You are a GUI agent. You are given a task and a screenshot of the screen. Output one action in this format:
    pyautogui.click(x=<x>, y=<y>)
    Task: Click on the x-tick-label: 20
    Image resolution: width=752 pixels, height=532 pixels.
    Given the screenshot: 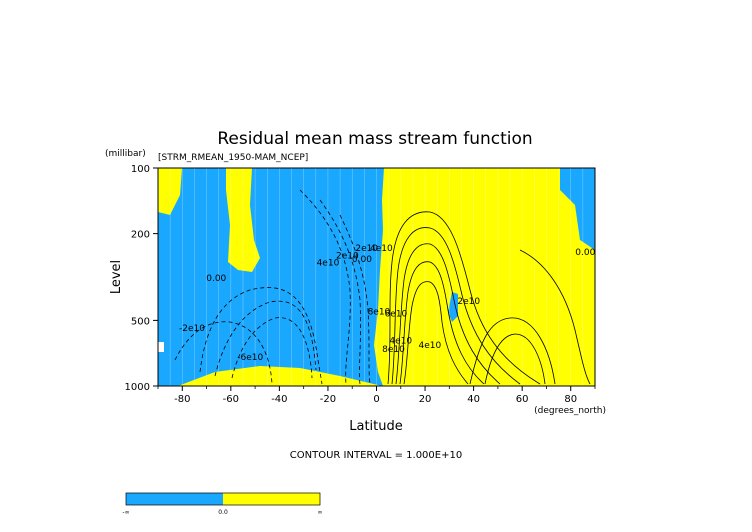 What is the action you would take?
    pyautogui.click(x=425, y=399)
    